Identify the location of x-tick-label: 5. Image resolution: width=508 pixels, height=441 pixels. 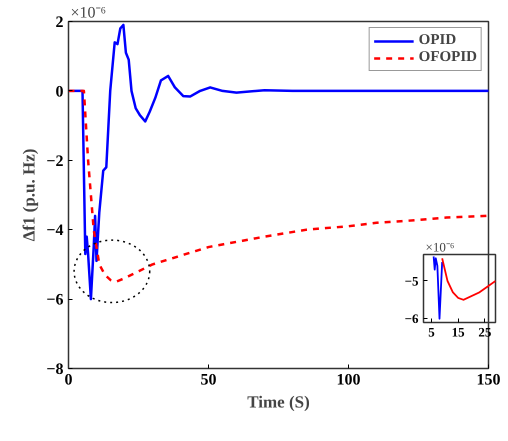
(432, 332).